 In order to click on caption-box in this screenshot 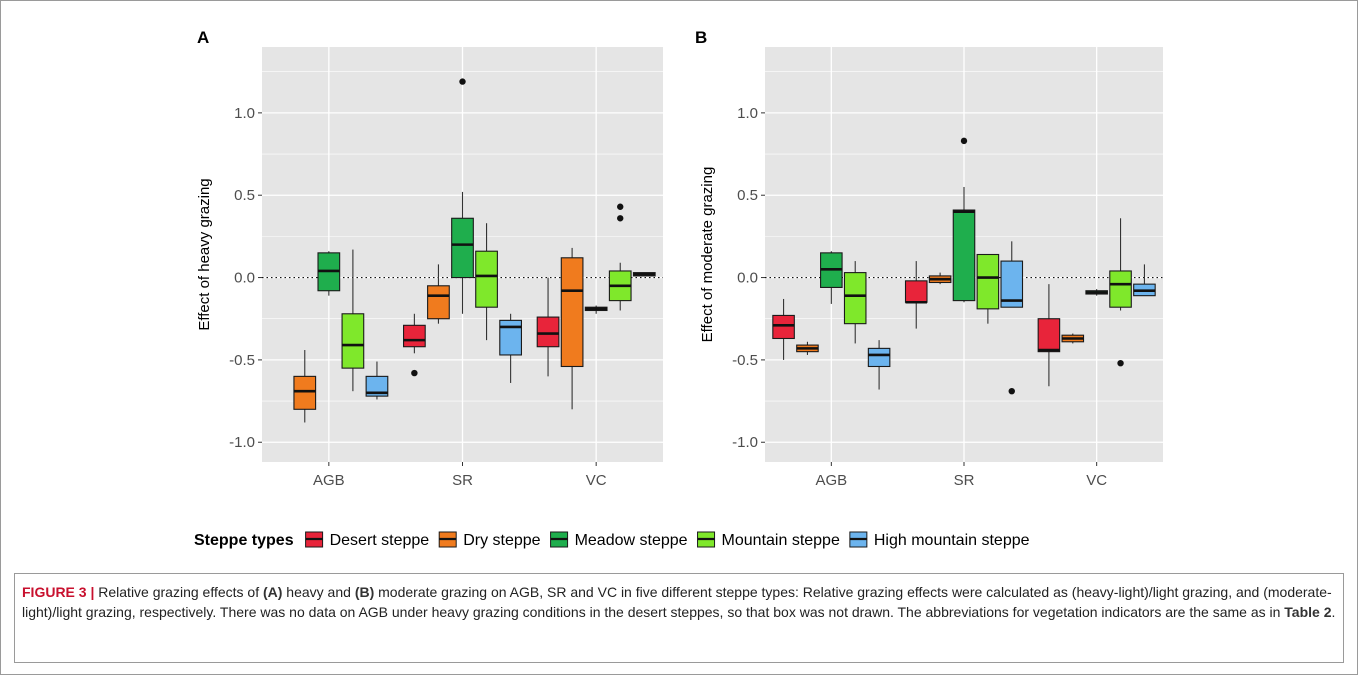, I will do `click(679, 618)`.